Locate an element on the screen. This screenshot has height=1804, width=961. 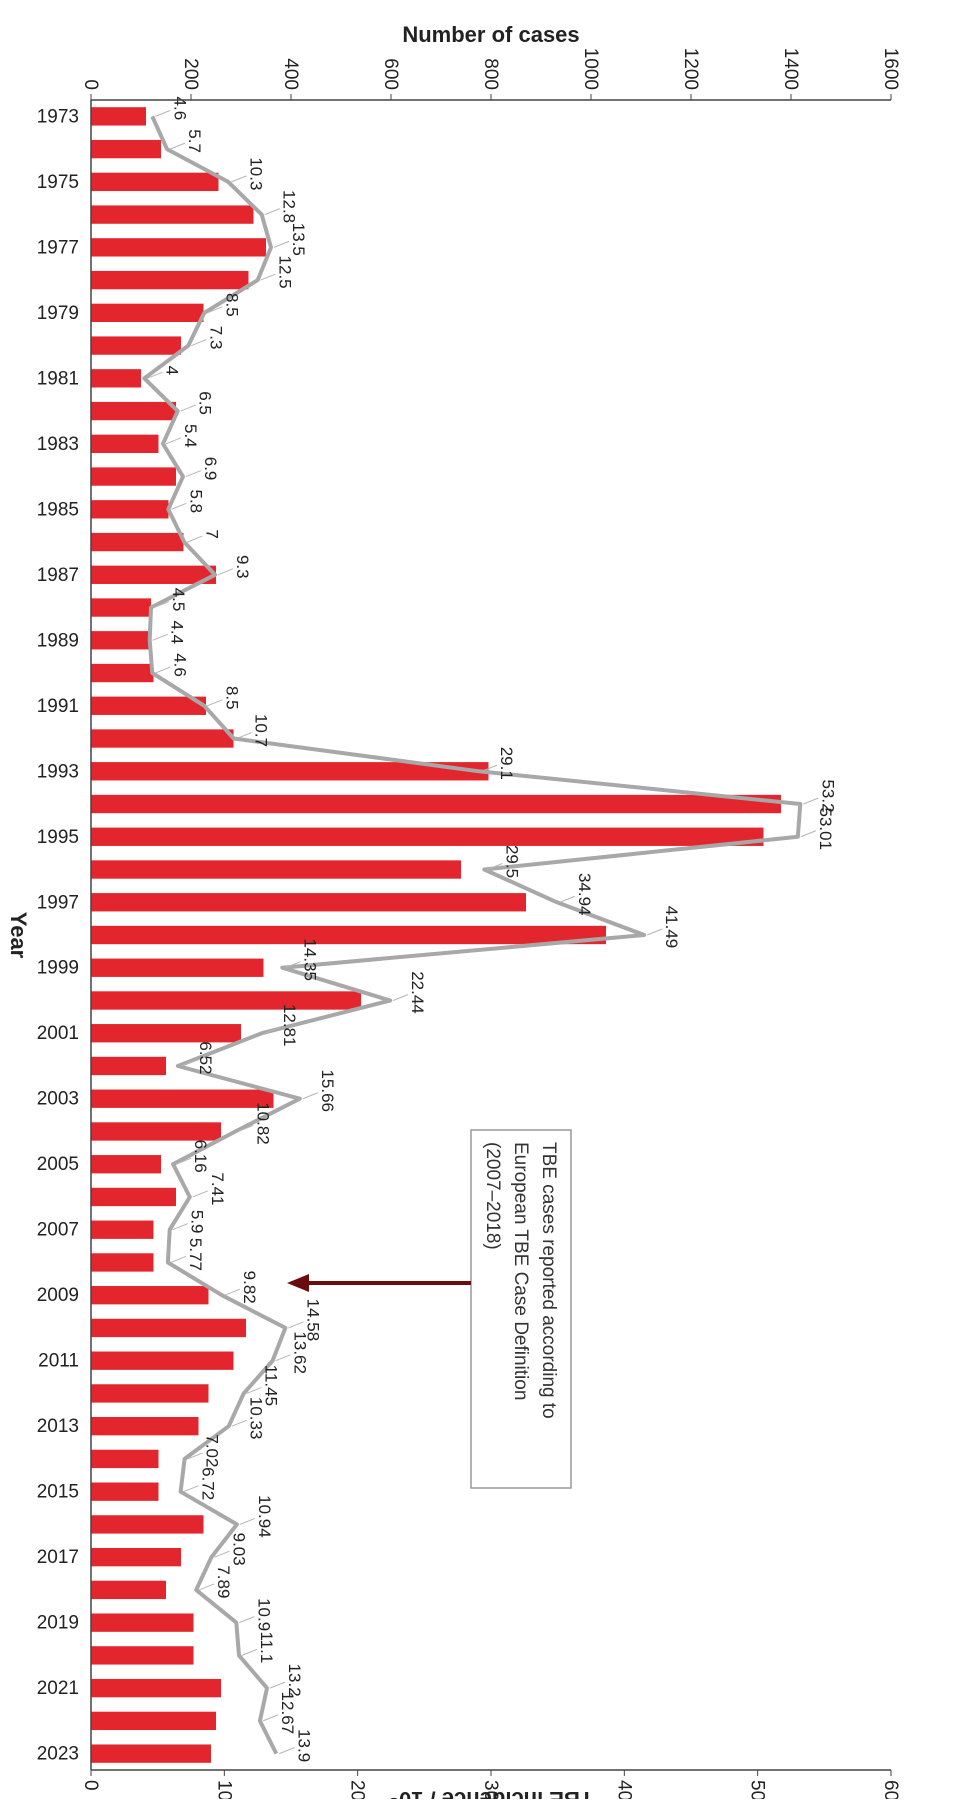
x-tick-label: 1993 is located at coordinates (58, 771).